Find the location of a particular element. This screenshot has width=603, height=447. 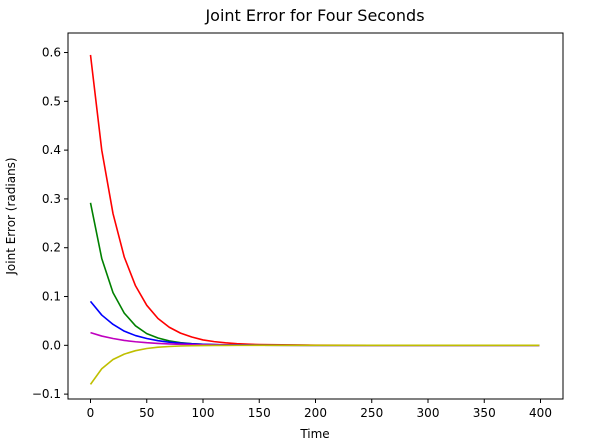

x-tick-label: 400 is located at coordinates (540, 413).